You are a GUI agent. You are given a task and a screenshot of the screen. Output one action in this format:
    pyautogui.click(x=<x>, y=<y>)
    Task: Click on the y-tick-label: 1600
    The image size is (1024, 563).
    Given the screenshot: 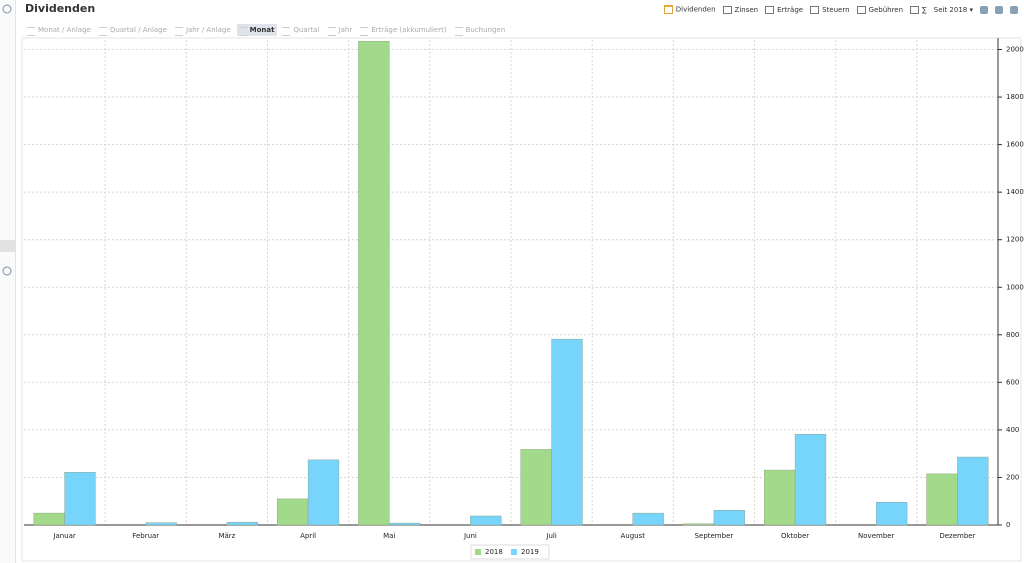 What is the action you would take?
    pyautogui.click(x=1015, y=145)
    